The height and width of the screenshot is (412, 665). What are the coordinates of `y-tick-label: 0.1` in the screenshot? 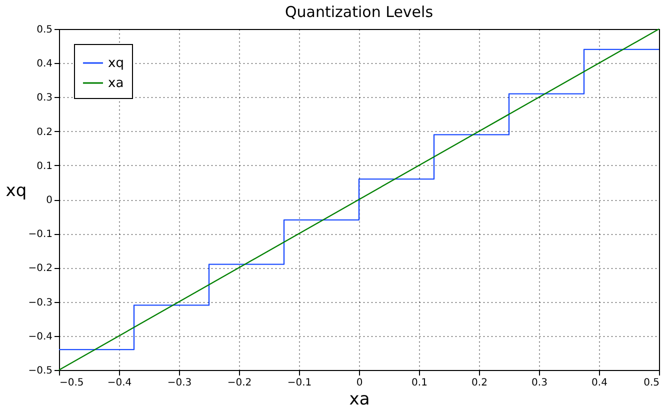 It's located at (44, 166).